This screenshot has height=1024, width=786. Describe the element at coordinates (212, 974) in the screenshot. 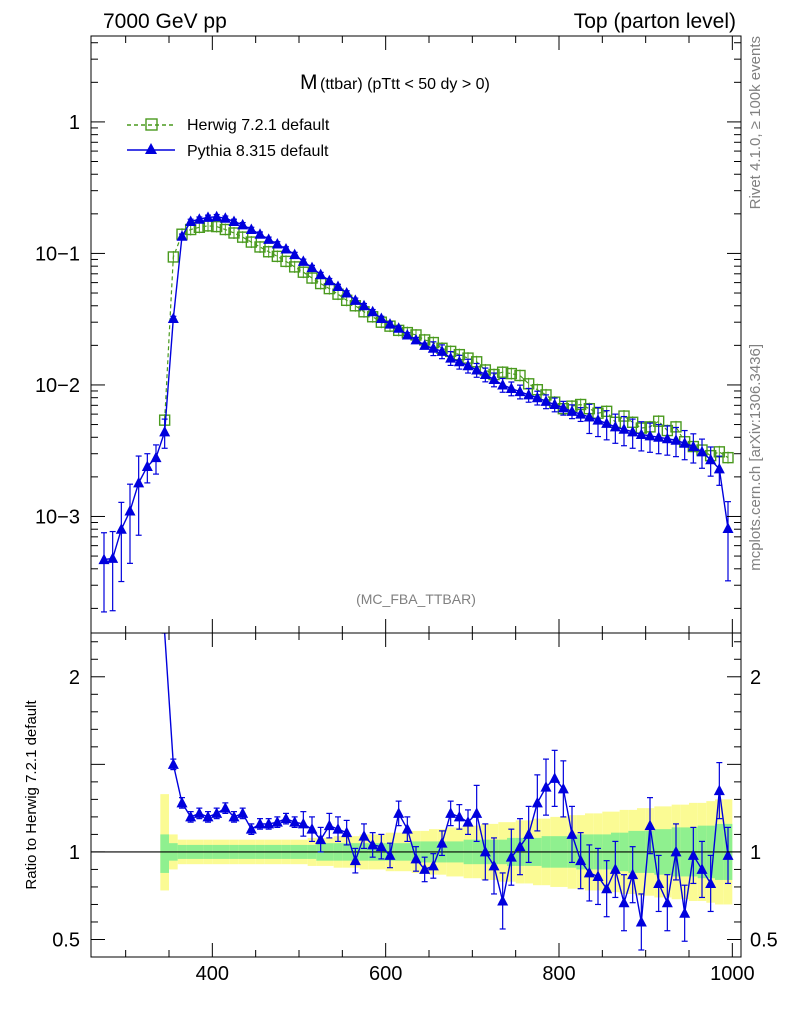

I see `x-tick-label: 400` at that location.